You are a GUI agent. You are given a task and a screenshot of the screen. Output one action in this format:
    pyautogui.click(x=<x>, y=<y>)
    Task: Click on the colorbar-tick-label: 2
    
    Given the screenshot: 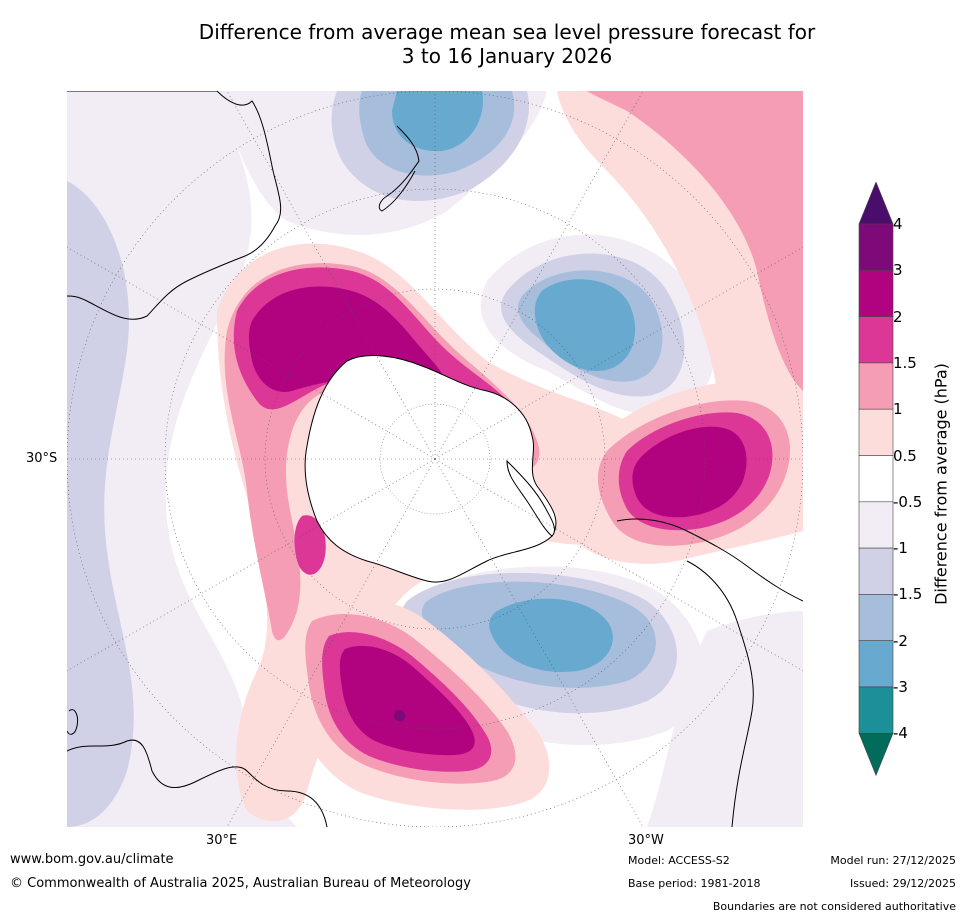 What is the action you would take?
    pyautogui.click(x=898, y=316)
    